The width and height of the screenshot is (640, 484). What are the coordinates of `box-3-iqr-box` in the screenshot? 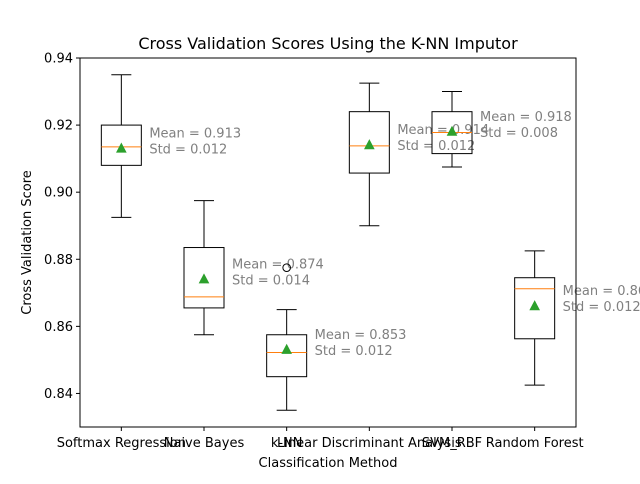 It's located at (287, 356).